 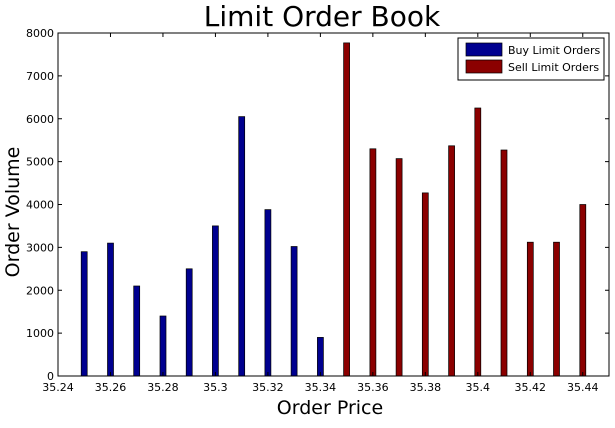 What do you see at coordinates (330, 408) in the screenshot?
I see `x-axis-label: Order Price` at bounding box center [330, 408].